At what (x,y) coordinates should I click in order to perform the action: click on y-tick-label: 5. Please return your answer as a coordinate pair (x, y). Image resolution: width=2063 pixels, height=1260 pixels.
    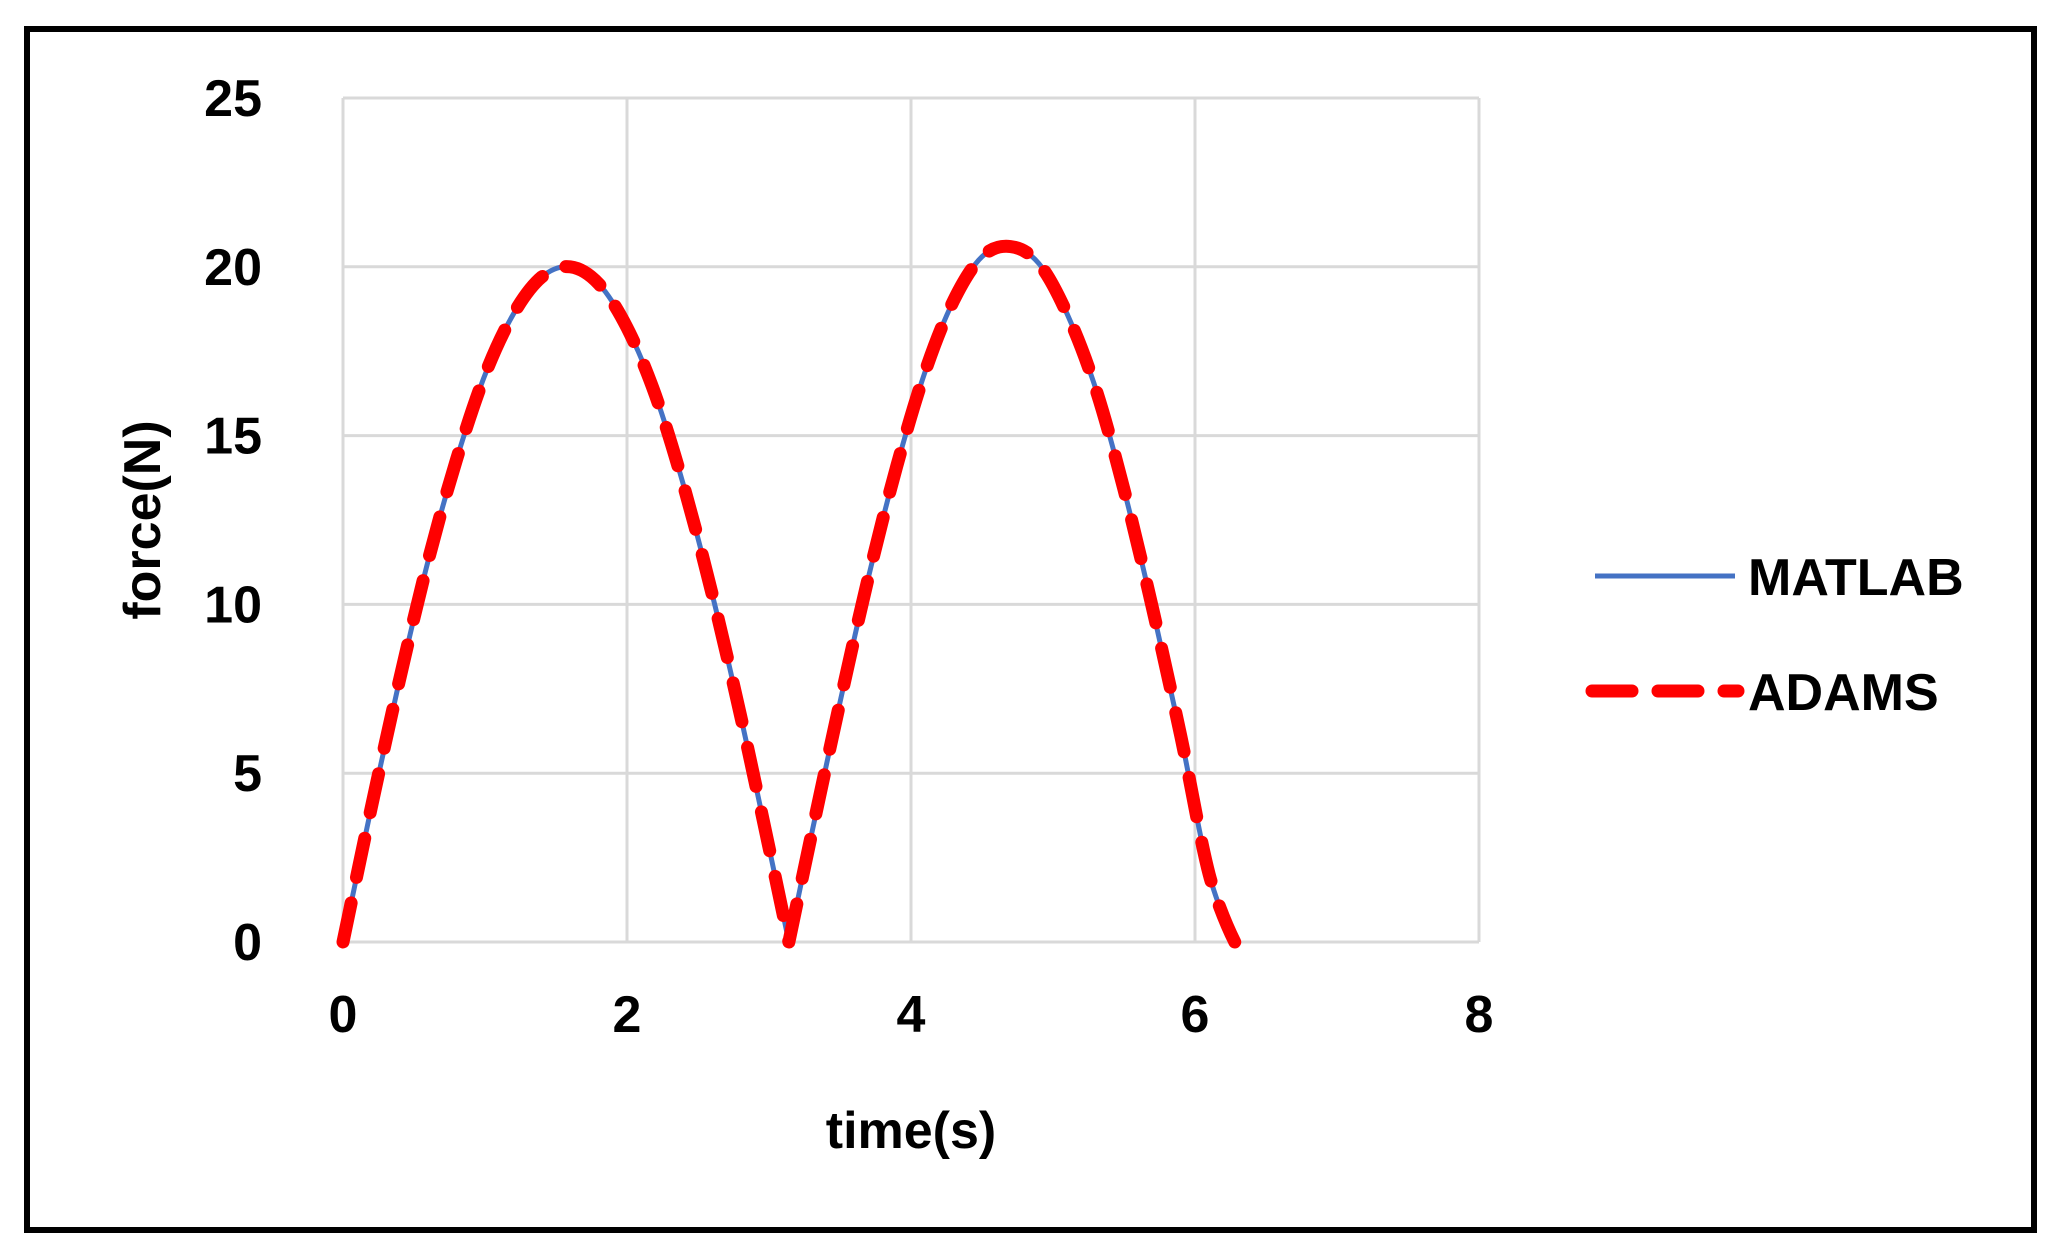
    Looking at the image, I should click on (247, 774).